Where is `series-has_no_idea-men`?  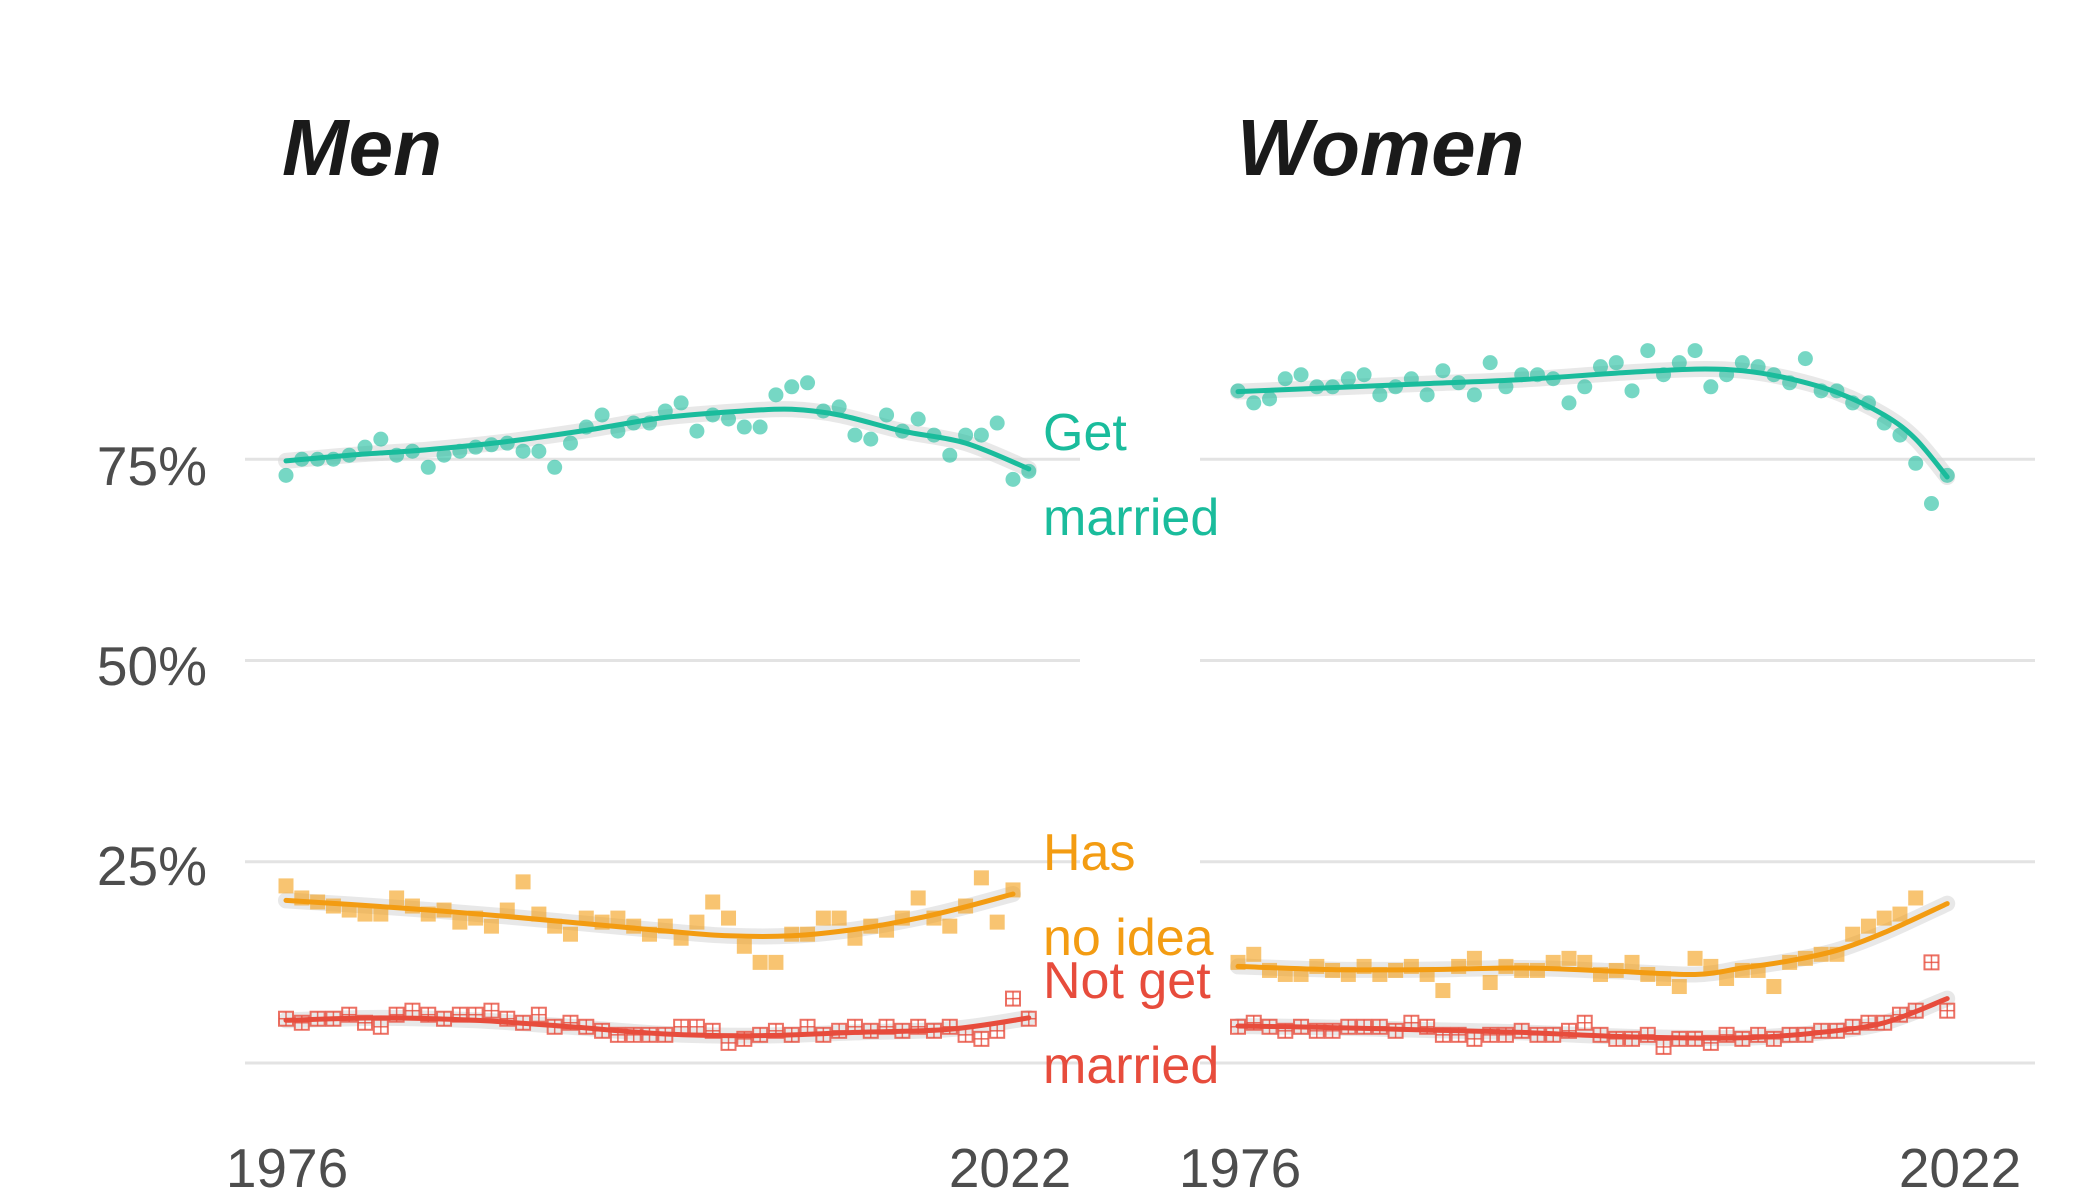
series-has_no_idea-men is located at coordinates (649, 920).